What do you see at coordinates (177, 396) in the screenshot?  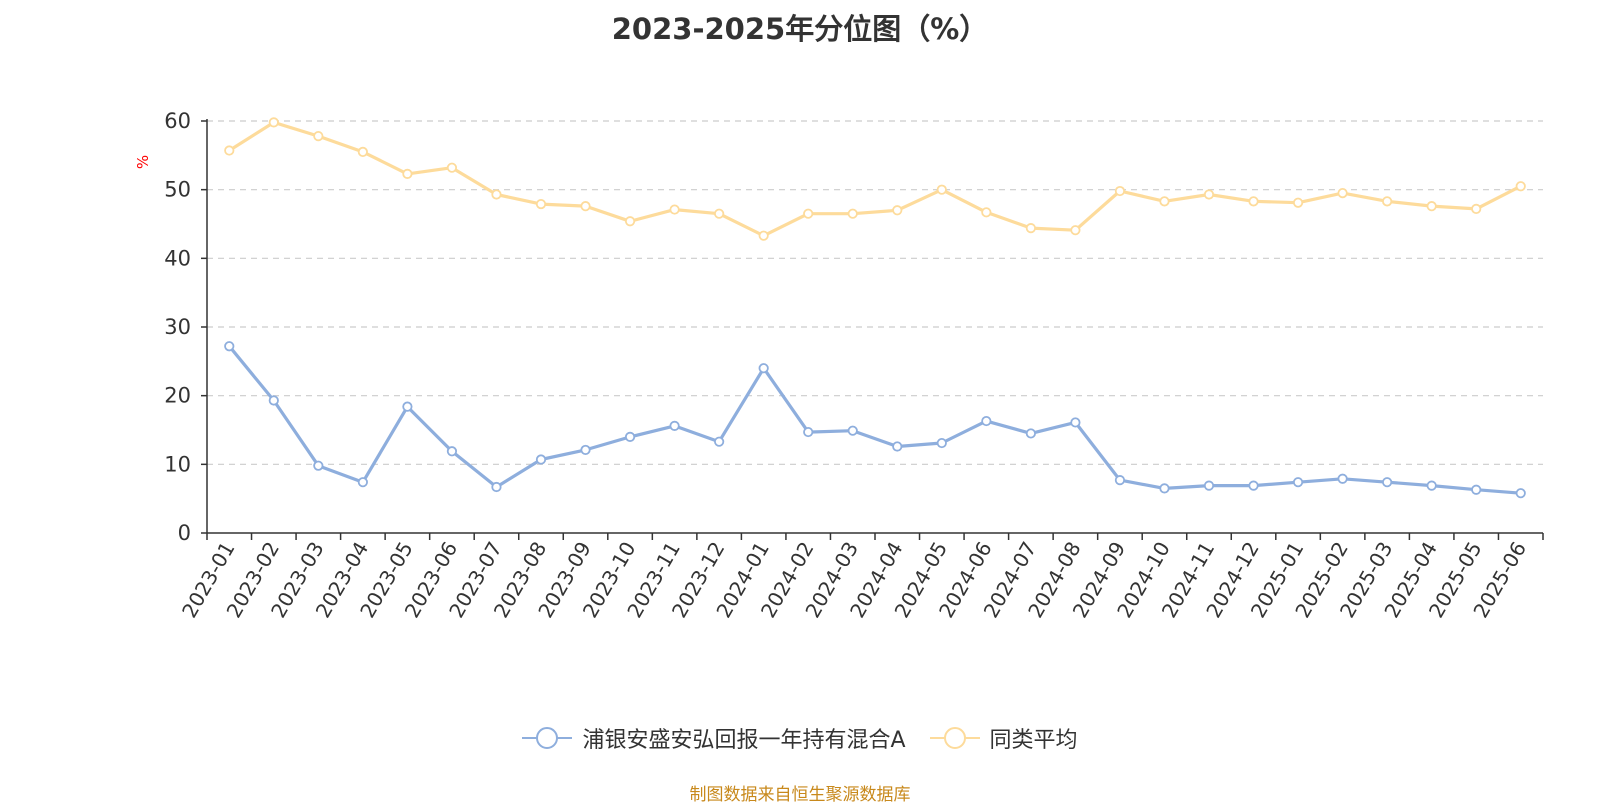 I see `y-tick-label: 20` at bounding box center [177, 396].